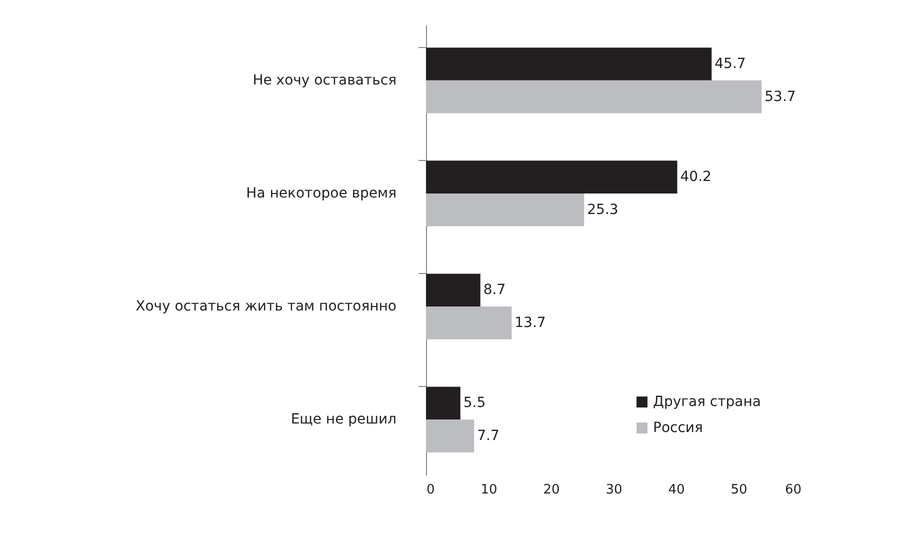  Describe the element at coordinates (430, 490) in the screenshot. I see `x-tick-label: 0` at that location.